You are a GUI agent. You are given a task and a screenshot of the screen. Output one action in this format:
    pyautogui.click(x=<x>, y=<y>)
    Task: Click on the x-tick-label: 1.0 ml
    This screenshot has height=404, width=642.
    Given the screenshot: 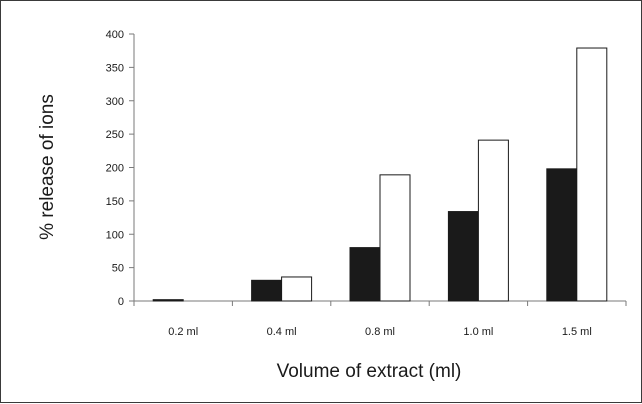 What is the action you would take?
    pyautogui.click(x=478, y=332)
    